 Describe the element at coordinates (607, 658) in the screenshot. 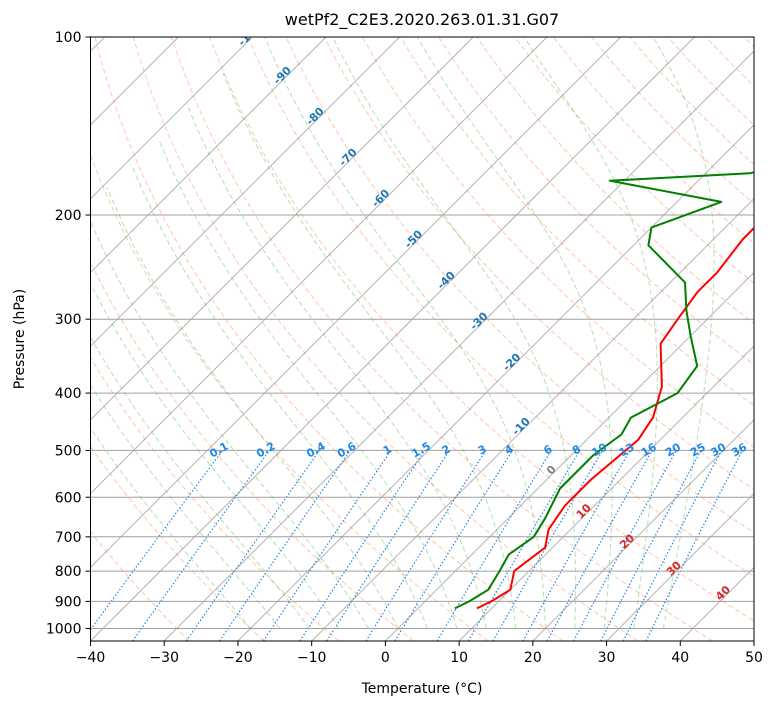

I see `x-tick-label: 30` at that location.